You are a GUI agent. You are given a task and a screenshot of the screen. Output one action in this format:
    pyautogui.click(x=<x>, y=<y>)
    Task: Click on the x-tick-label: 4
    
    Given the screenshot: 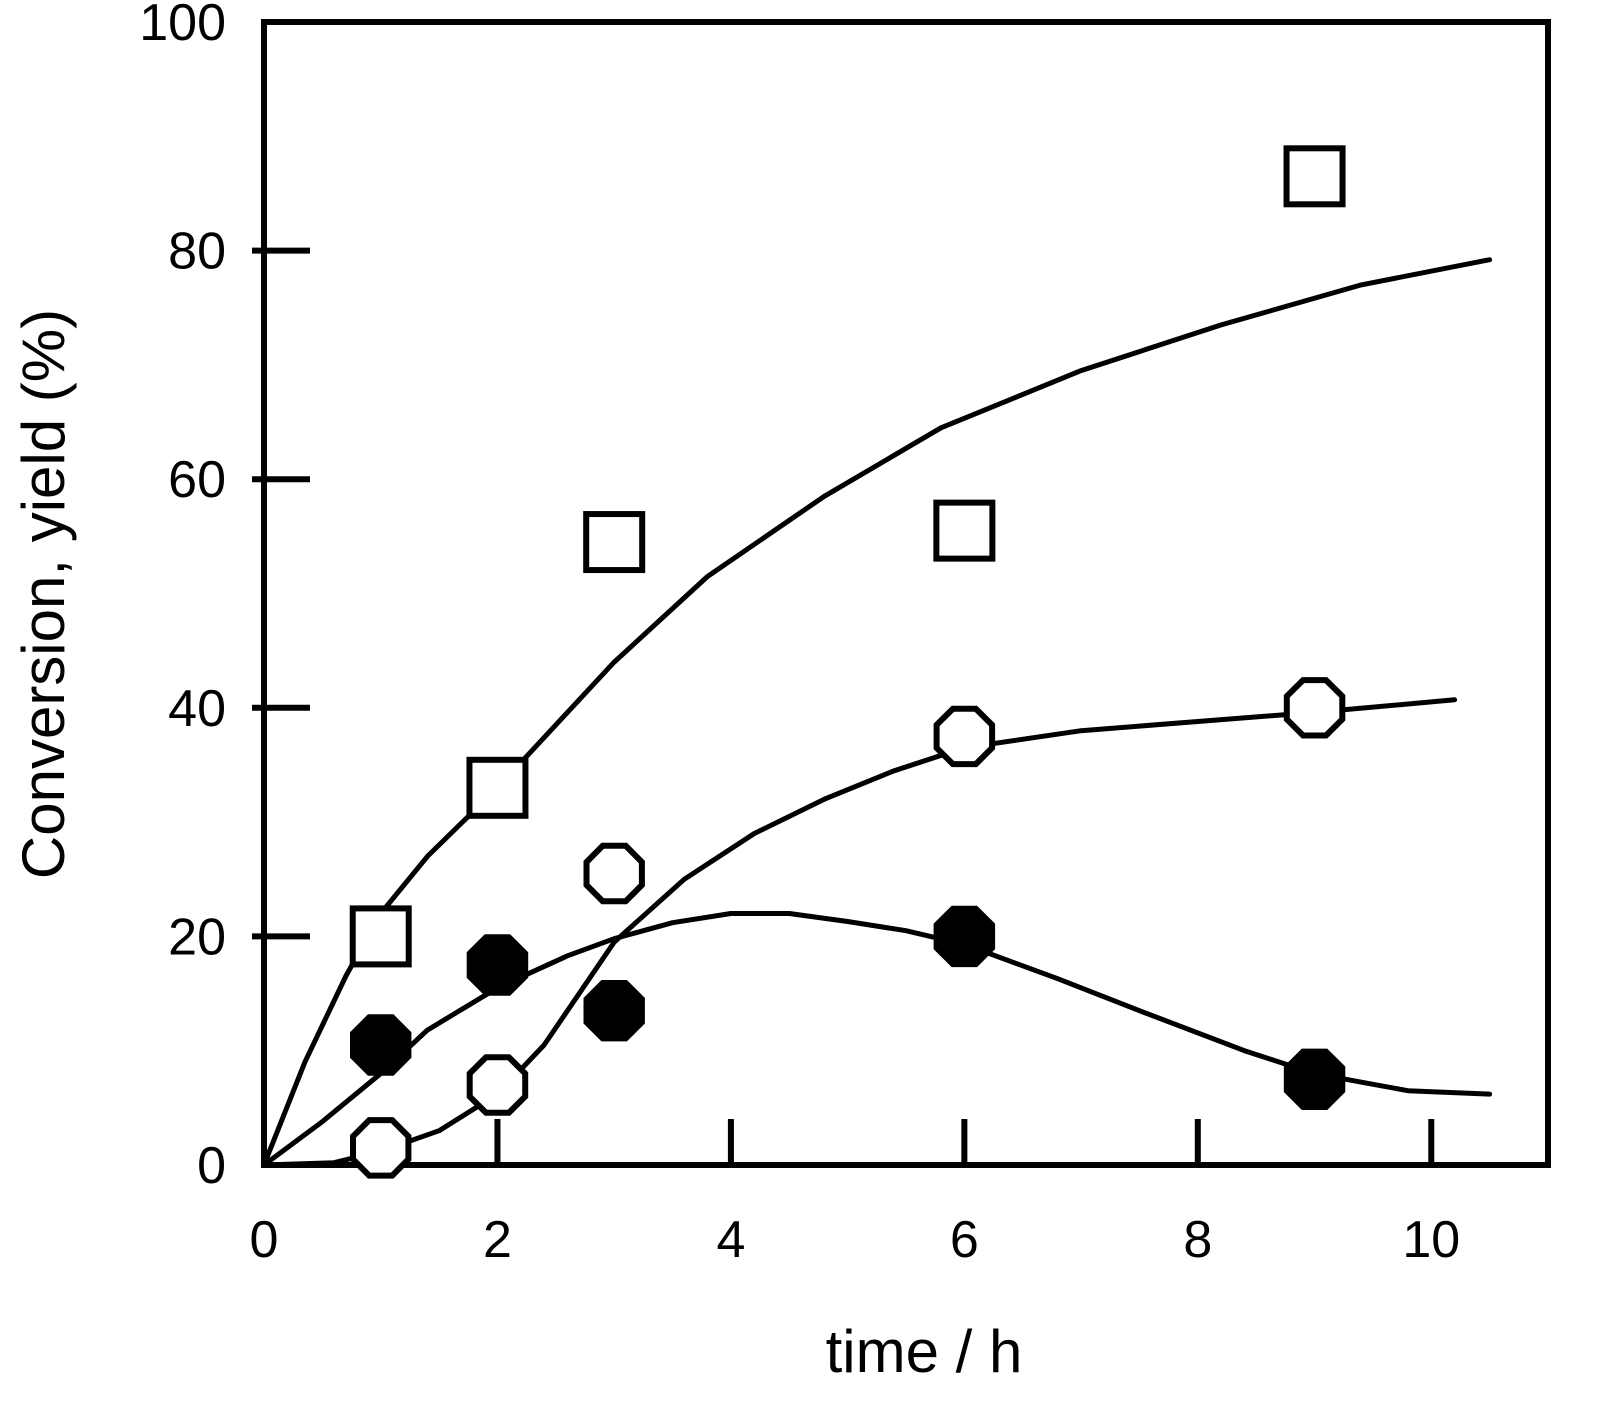 What is the action you would take?
    pyautogui.click(x=730, y=1240)
    